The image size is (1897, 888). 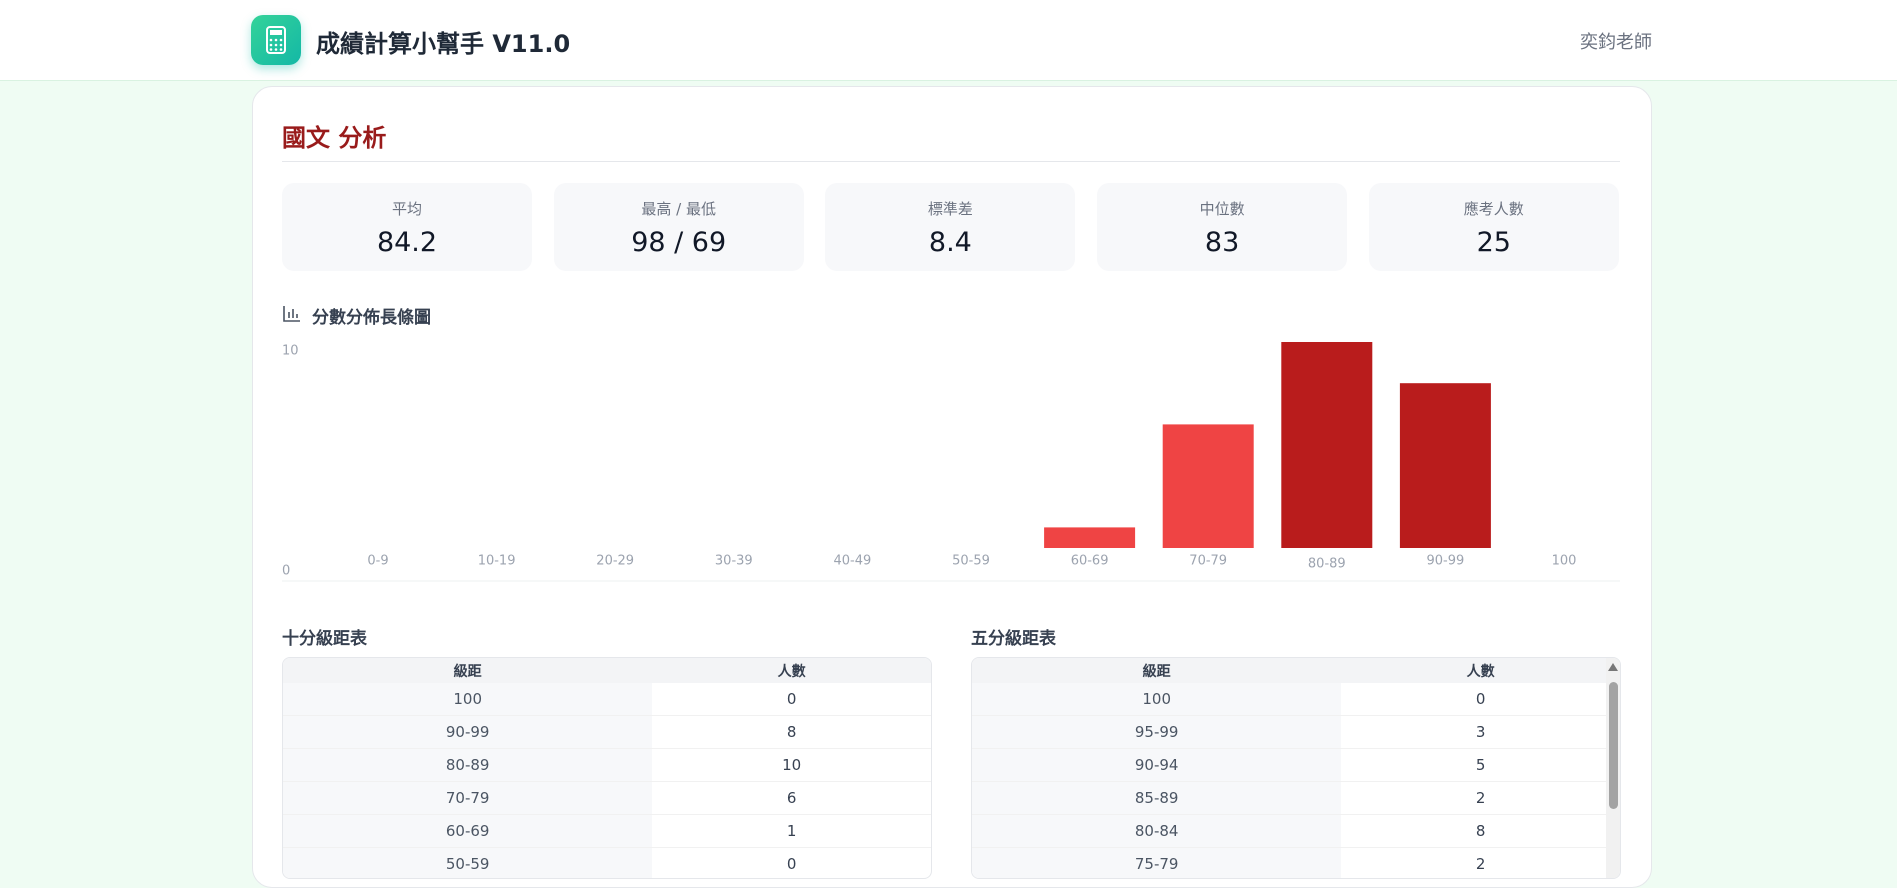 What do you see at coordinates (291, 314) in the screenshot?
I see `chart-icon` at bounding box center [291, 314].